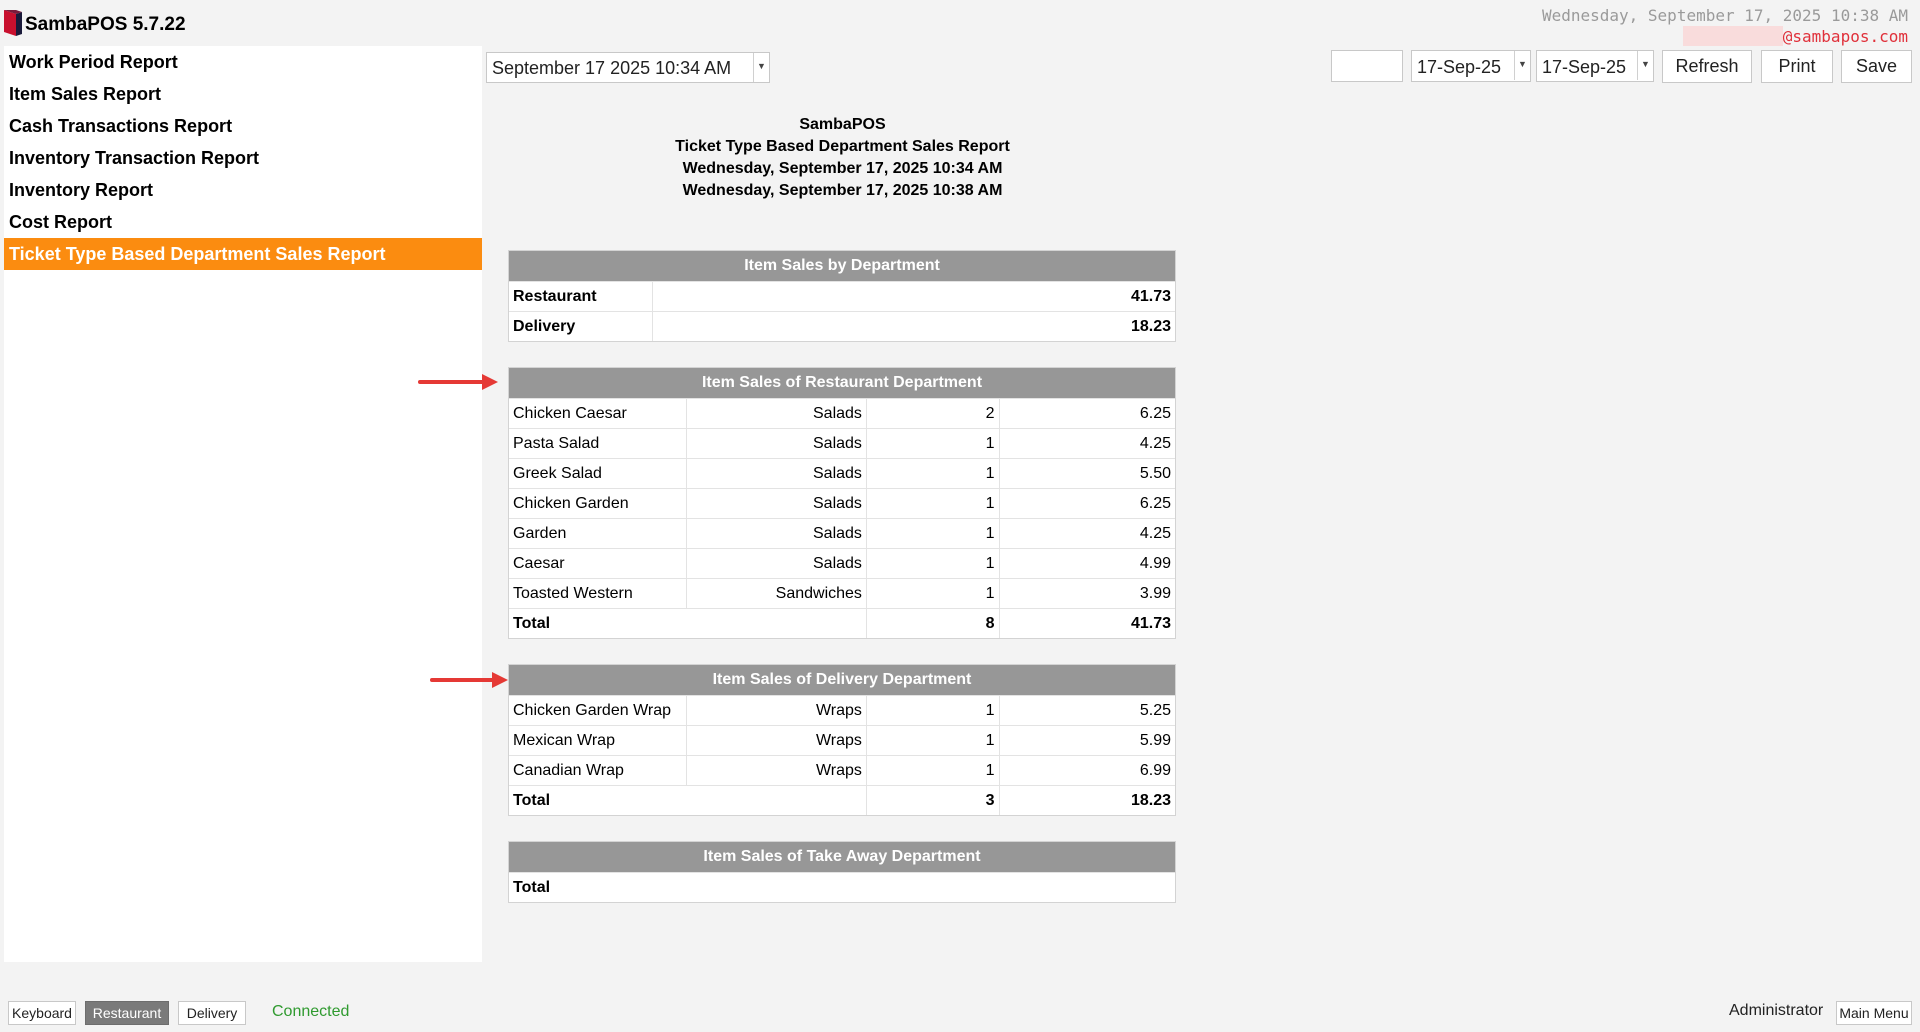 The height and width of the screenshot is (1032, 1920). Describe the element at coordinates (570, 413) in the screenshot. I see `item-name: Chicken Caesar` at that location.